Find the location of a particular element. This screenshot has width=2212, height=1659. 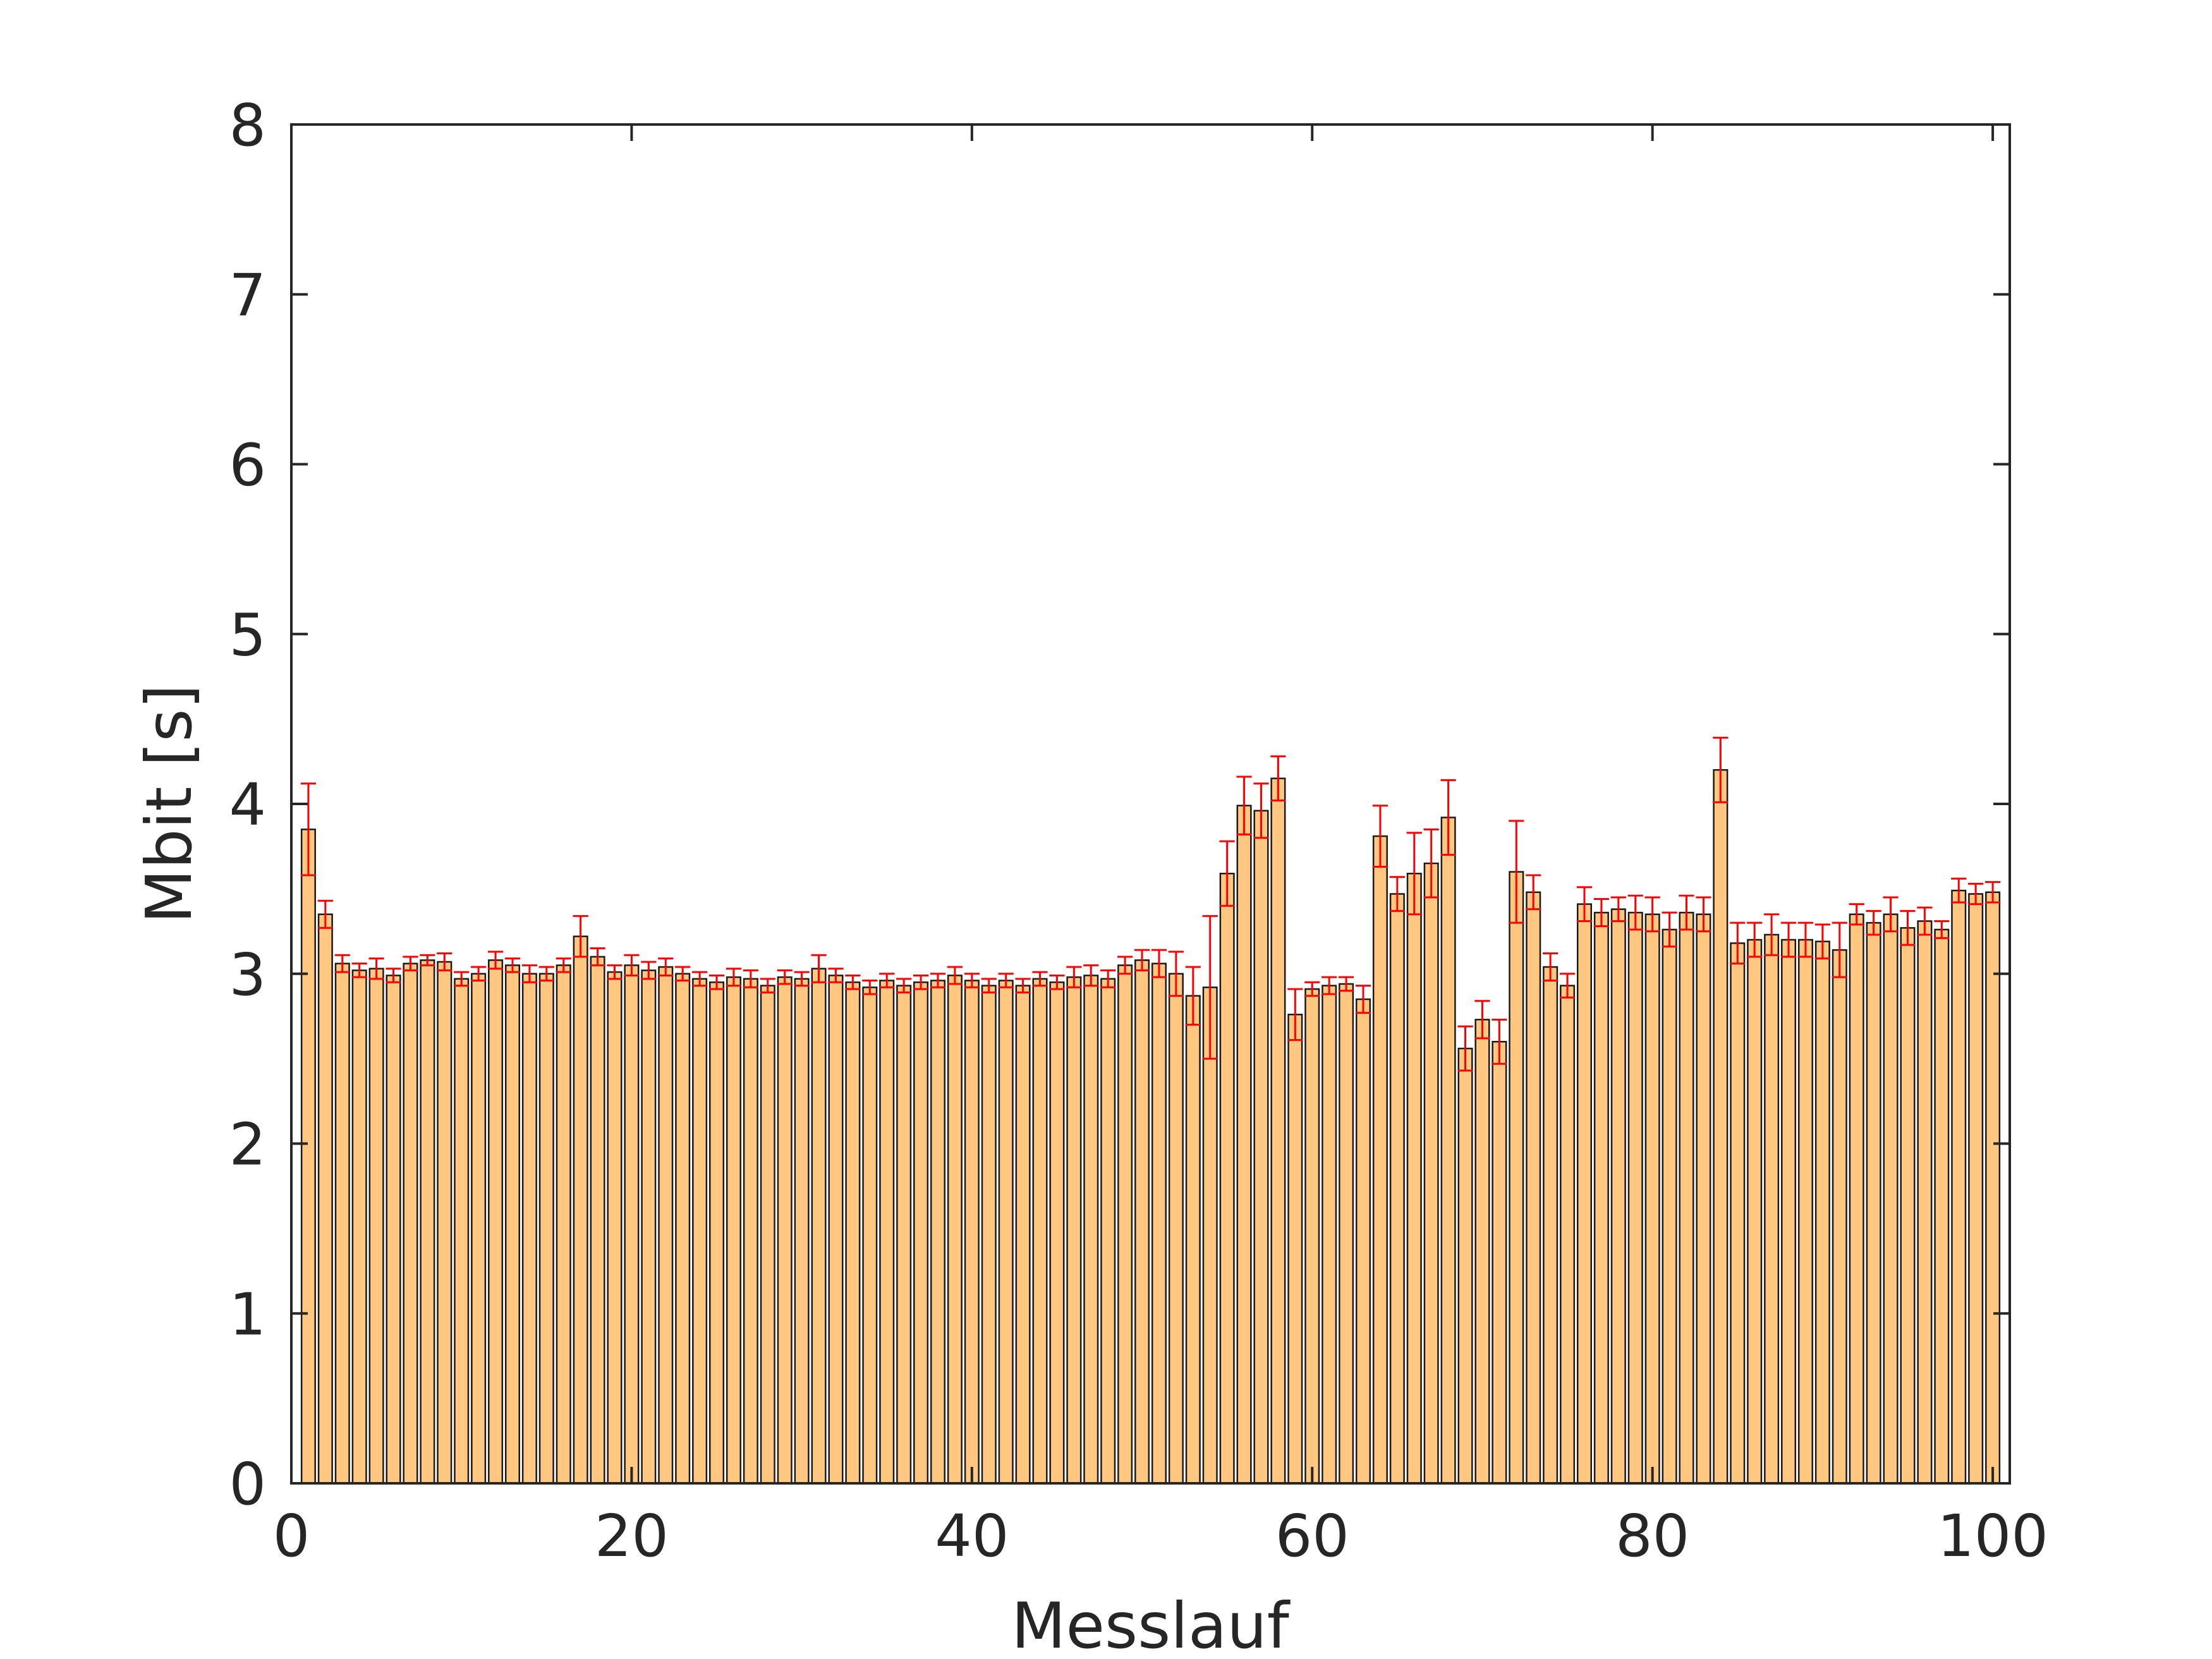

y-tick-label: 1 is located at coordinates (248, 1314).